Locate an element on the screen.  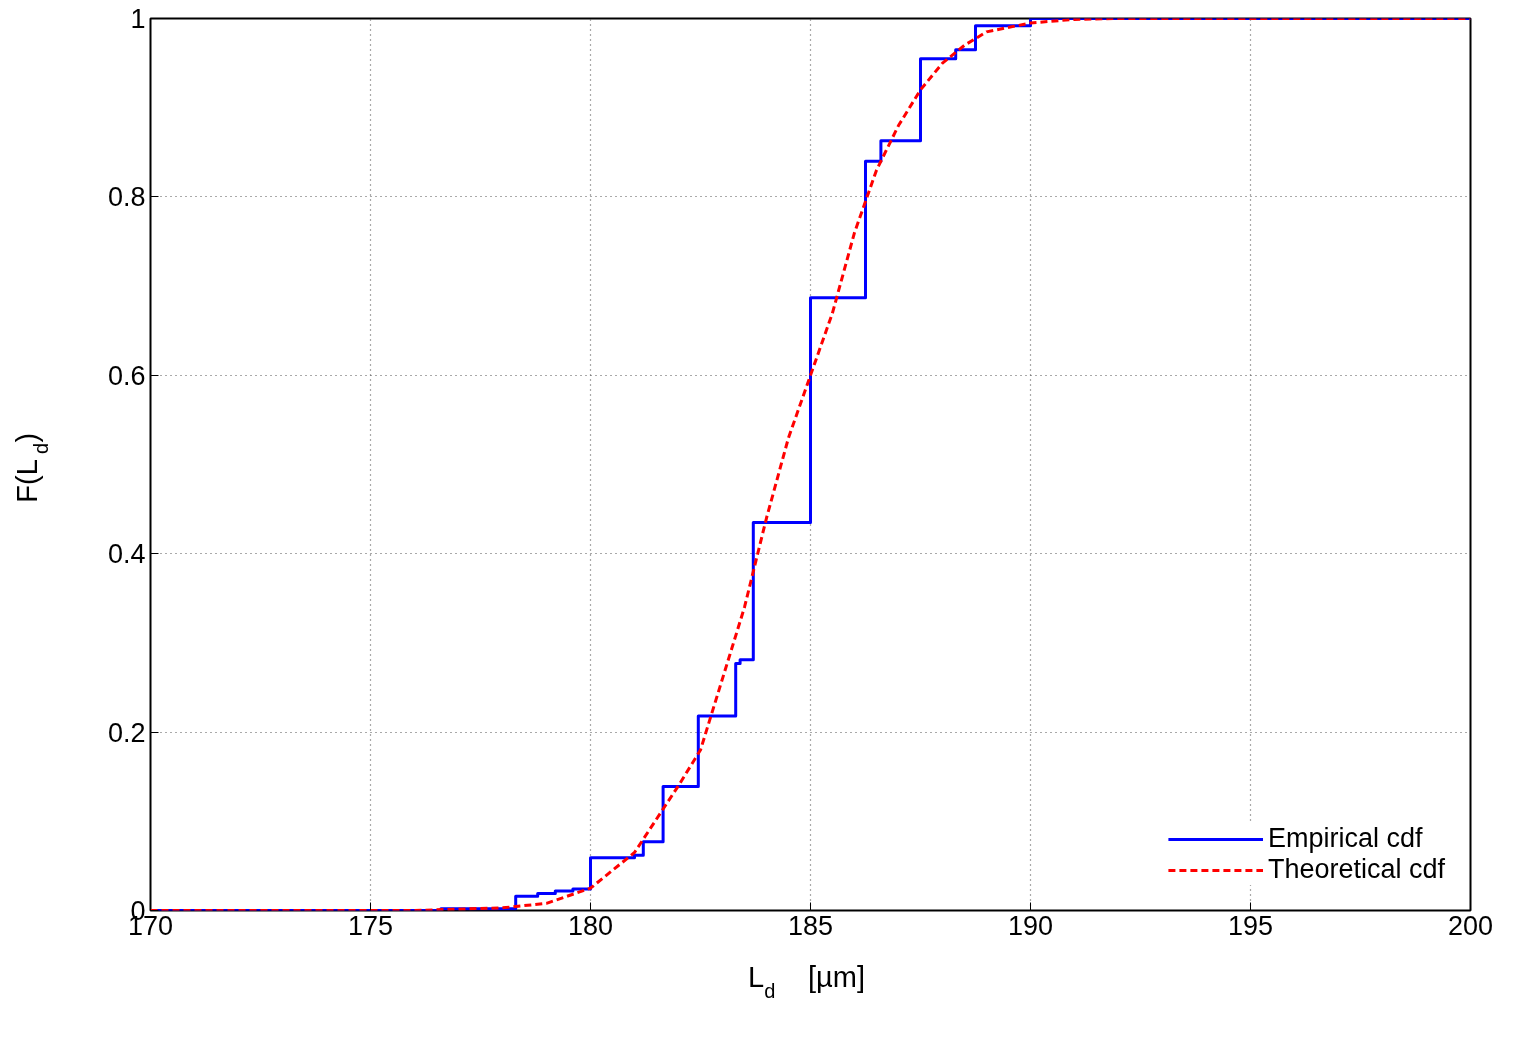
y-tick-label: 0.6 is located at coordinates (126, 375).